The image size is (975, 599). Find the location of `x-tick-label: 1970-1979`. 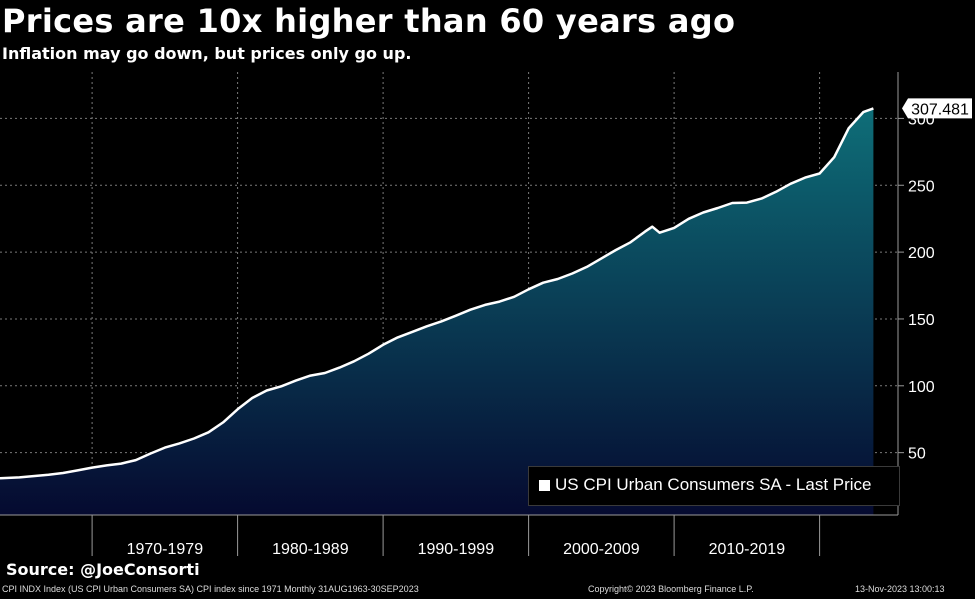

x-tick-label: 1970-1979 is located at coordinates (165, 549).